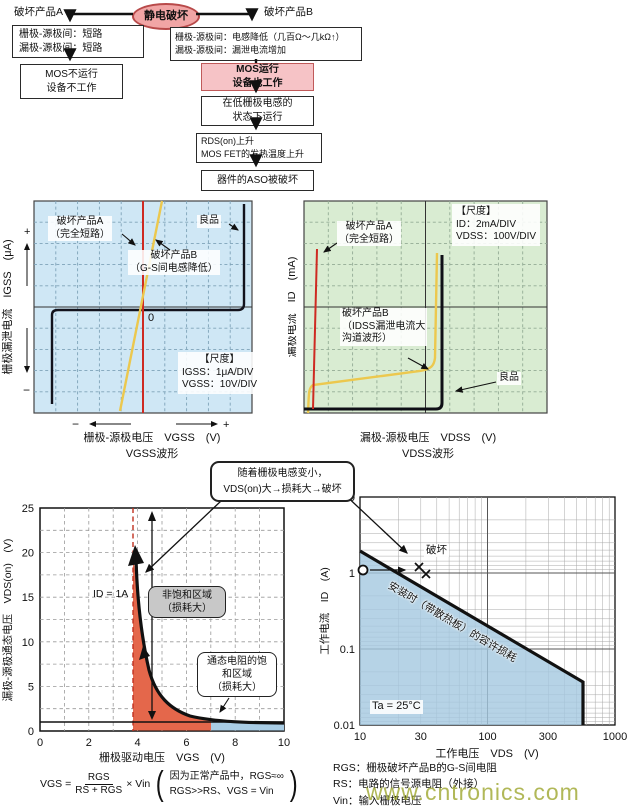  Describe the element at coordinates (227, 784) in the screenshot. I see `formula-notes: 因为正常产品中，RGS≈∞ RGS>>RS、VGS = Vin` at that location.